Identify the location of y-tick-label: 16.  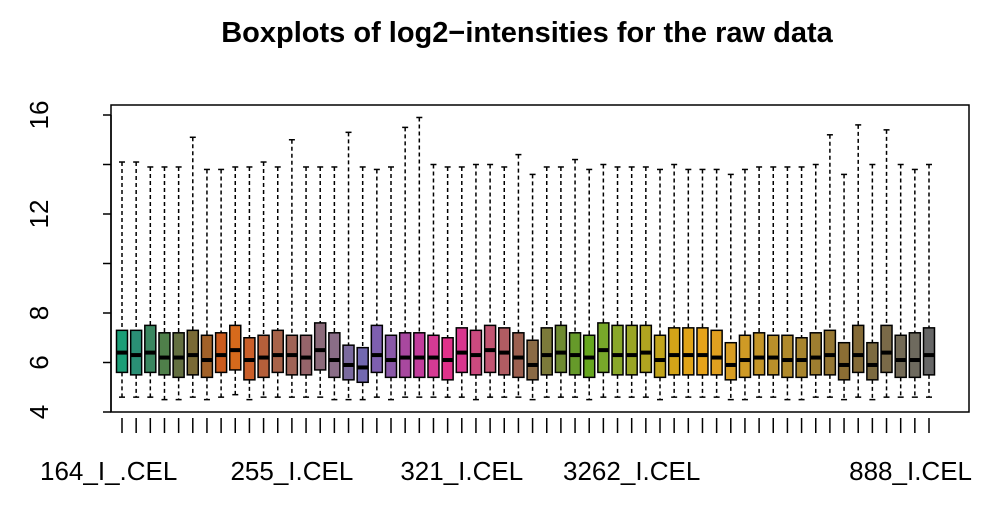
(39, 115).